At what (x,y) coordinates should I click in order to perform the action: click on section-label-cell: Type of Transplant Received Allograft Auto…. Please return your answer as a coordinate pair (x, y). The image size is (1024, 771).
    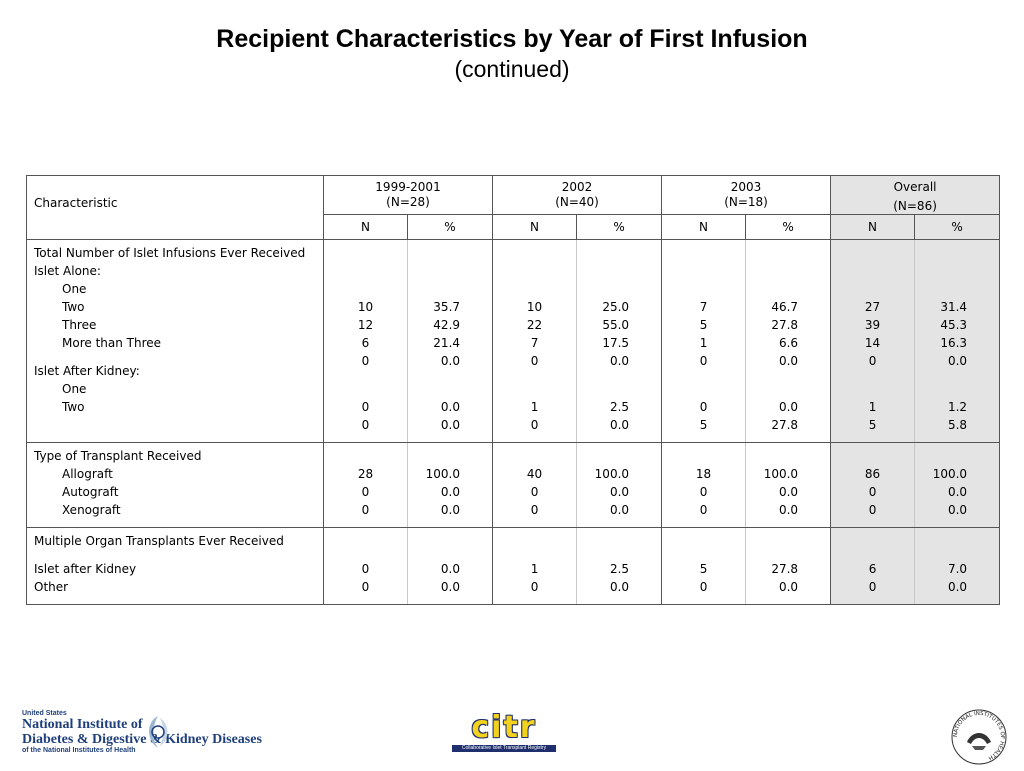
    Looking at the image, I should click on (175, 485).